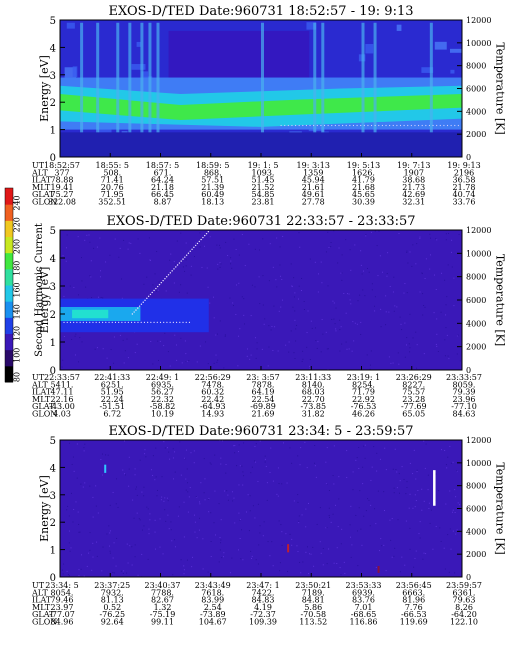 This screenshot has height=649, width=505. Describe the element at coordinates (62, 194) in the screenshot. I see `ephemeris-value: 75.27` at that location.